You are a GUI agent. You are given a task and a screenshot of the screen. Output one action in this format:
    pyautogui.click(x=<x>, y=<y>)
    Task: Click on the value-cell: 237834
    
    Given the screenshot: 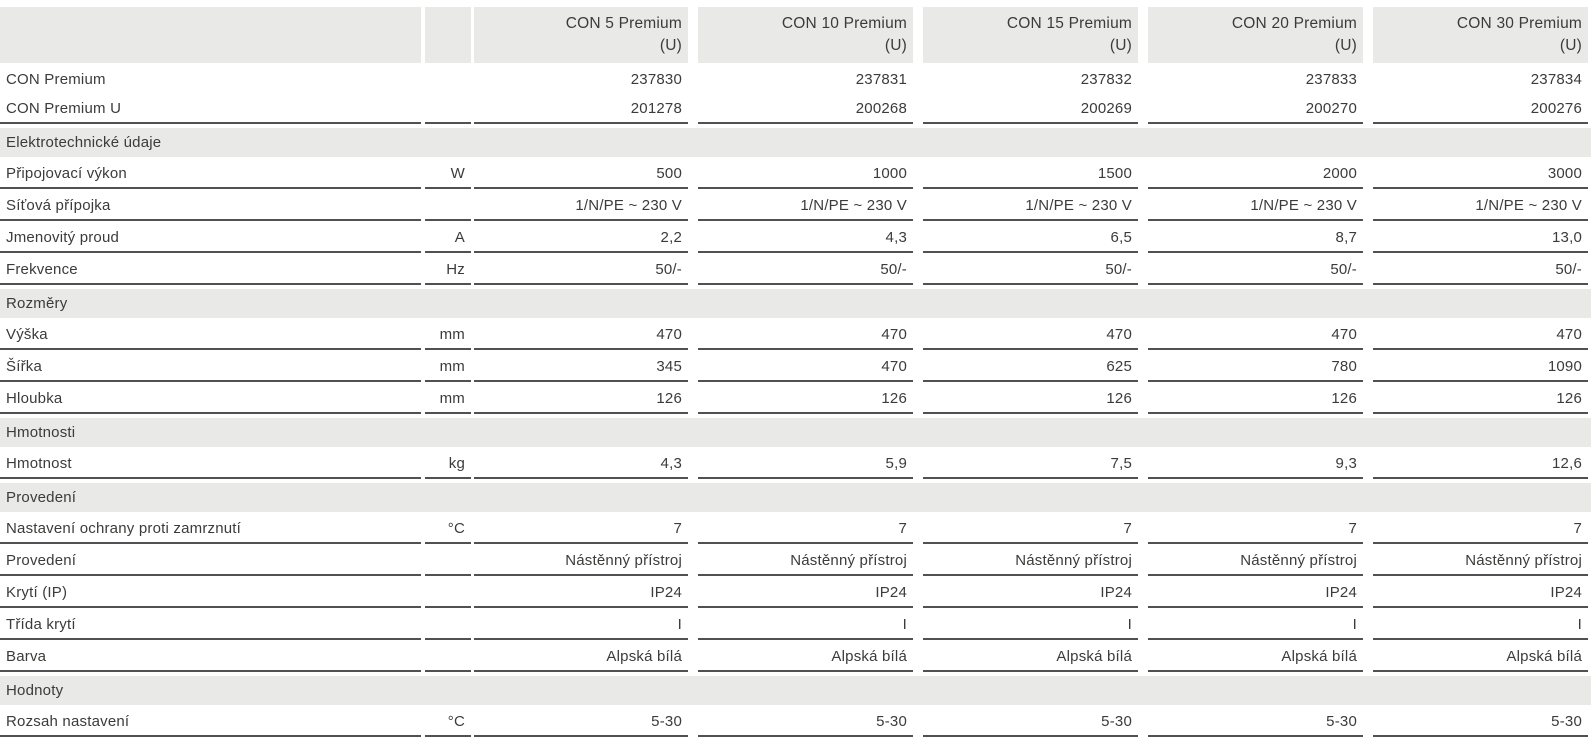 What is the action you would take?
    pyautogui.click(x=1556, y=79)
    